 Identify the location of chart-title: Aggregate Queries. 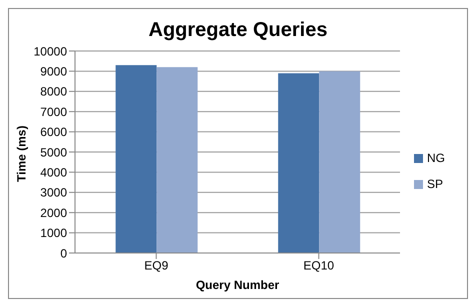
(238, 30).